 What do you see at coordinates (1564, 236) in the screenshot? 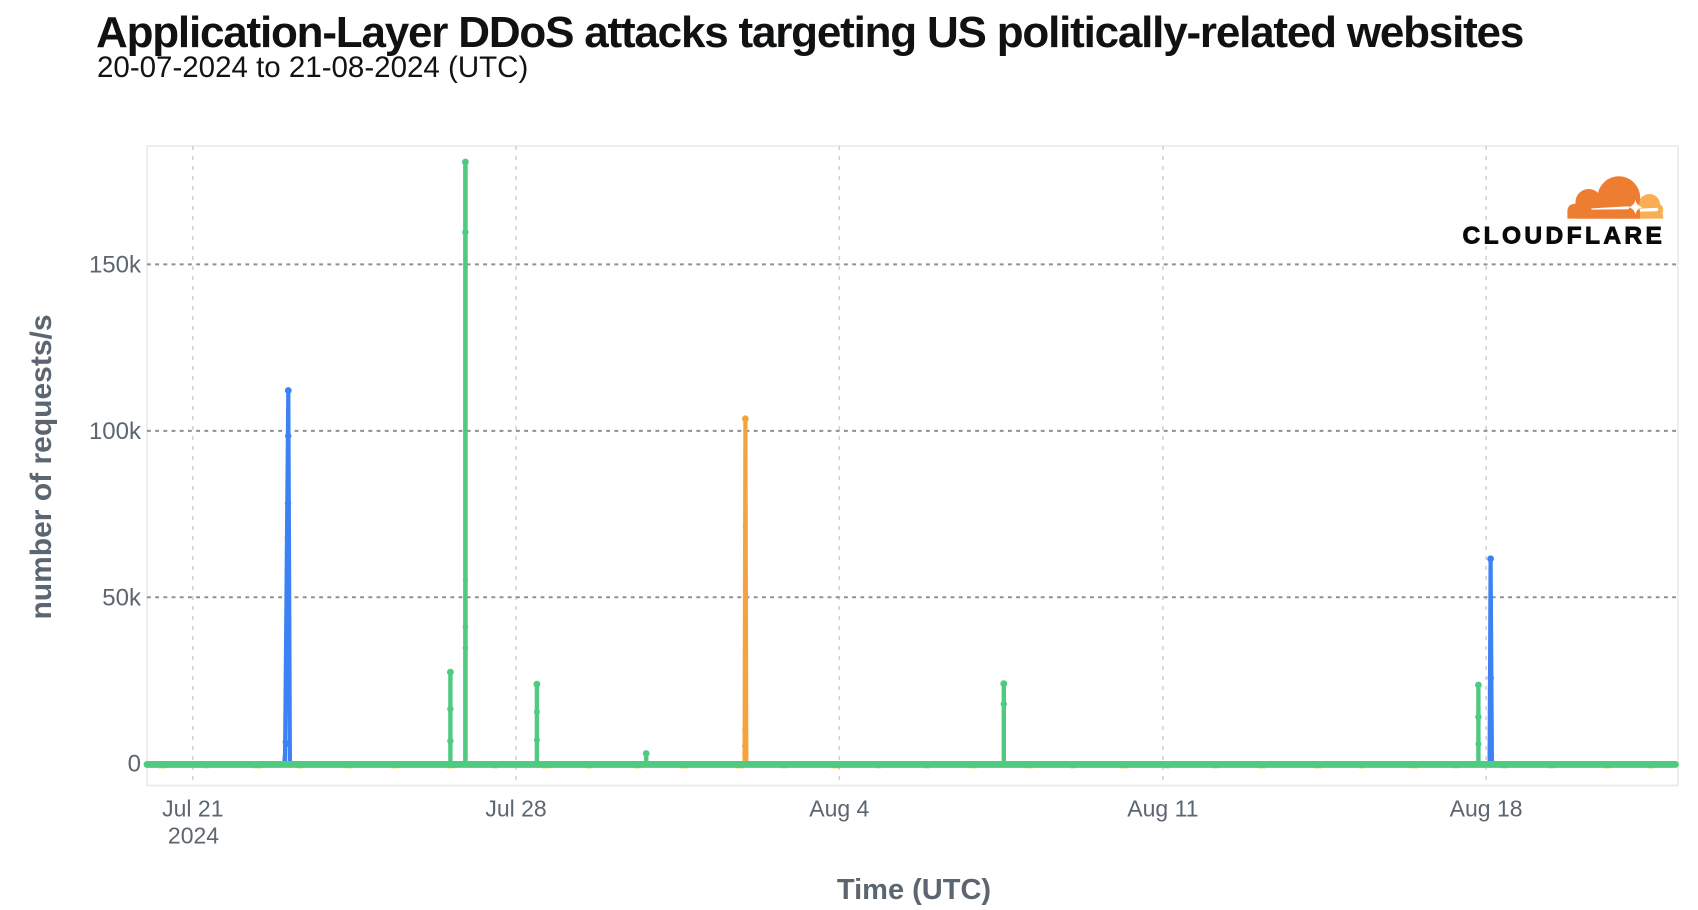
I see `svg-text: CLOUDFLARE` at bounding box center [1564, 236].